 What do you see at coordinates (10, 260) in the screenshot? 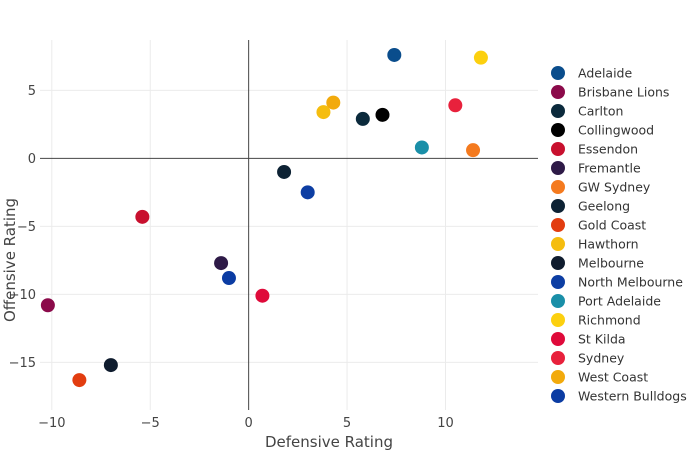
I see `y-axis-title: Offensive Rating` at bounding box center [10, 260].